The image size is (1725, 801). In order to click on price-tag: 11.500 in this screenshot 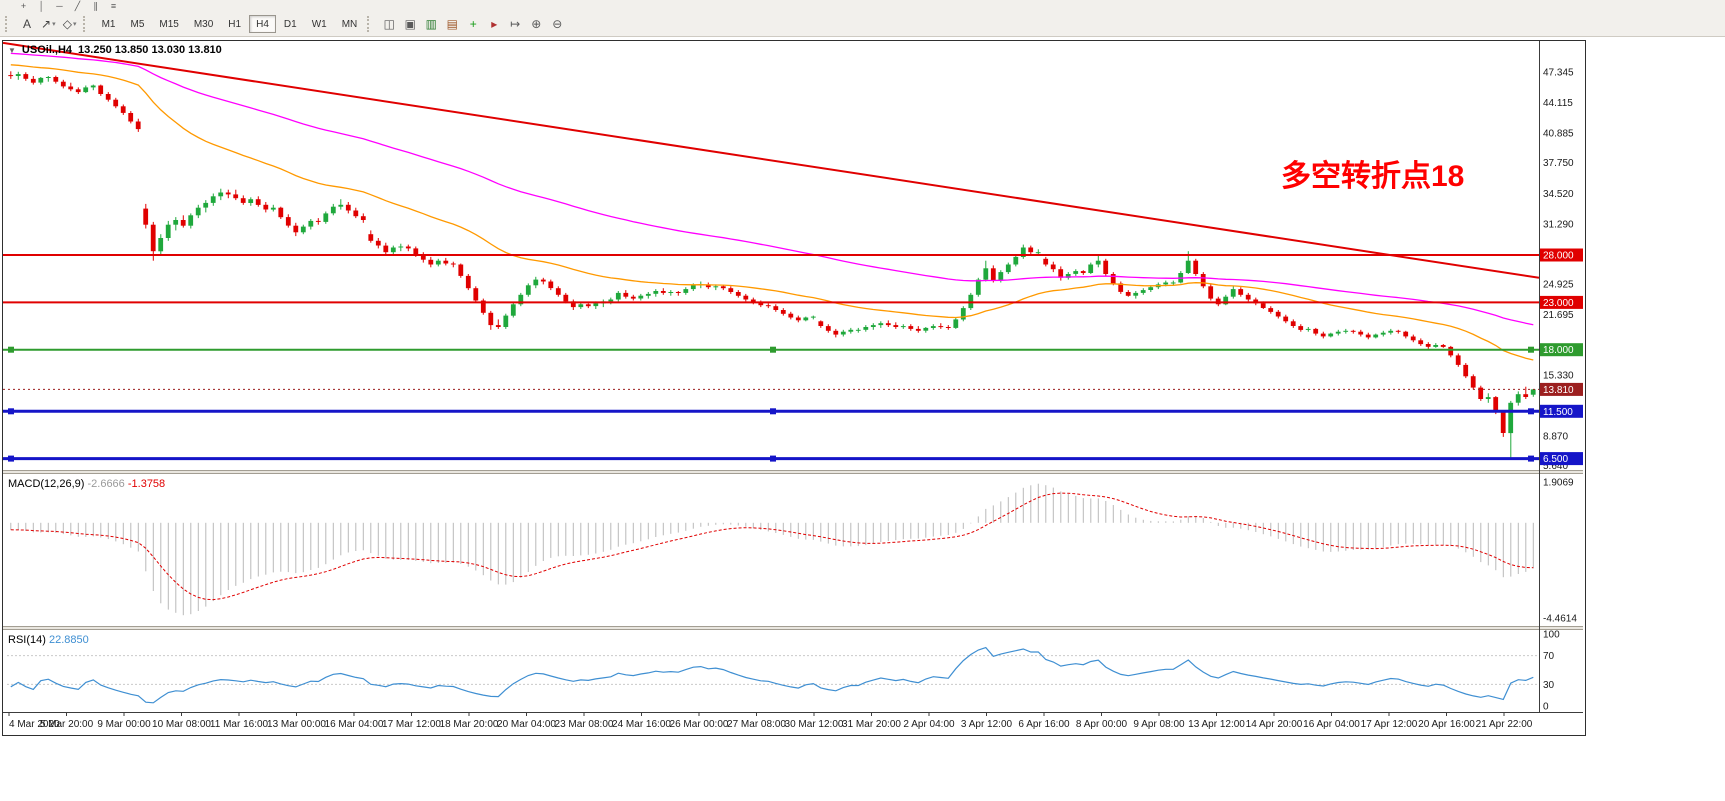, I will do `click(1561, 411)`.